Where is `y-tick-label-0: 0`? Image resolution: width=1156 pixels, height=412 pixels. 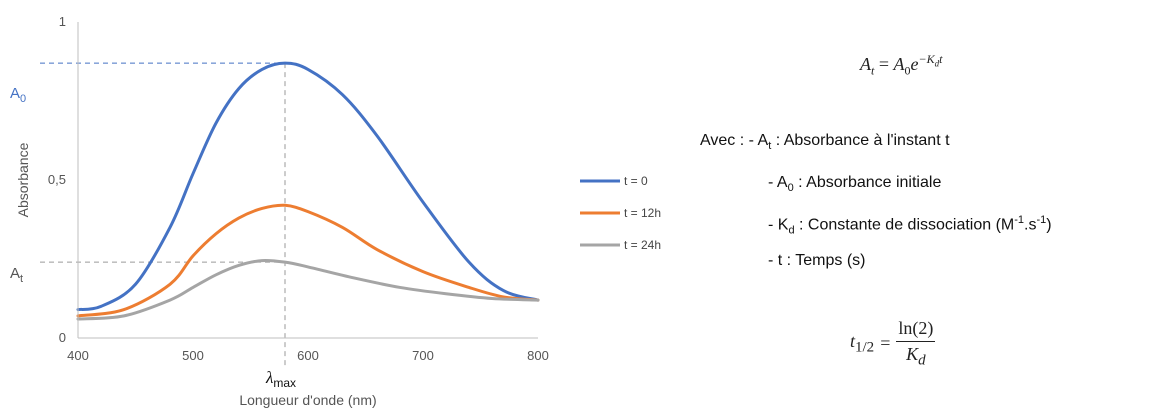
y-tick-label-0: 0 is located at coordinates (62, 337).